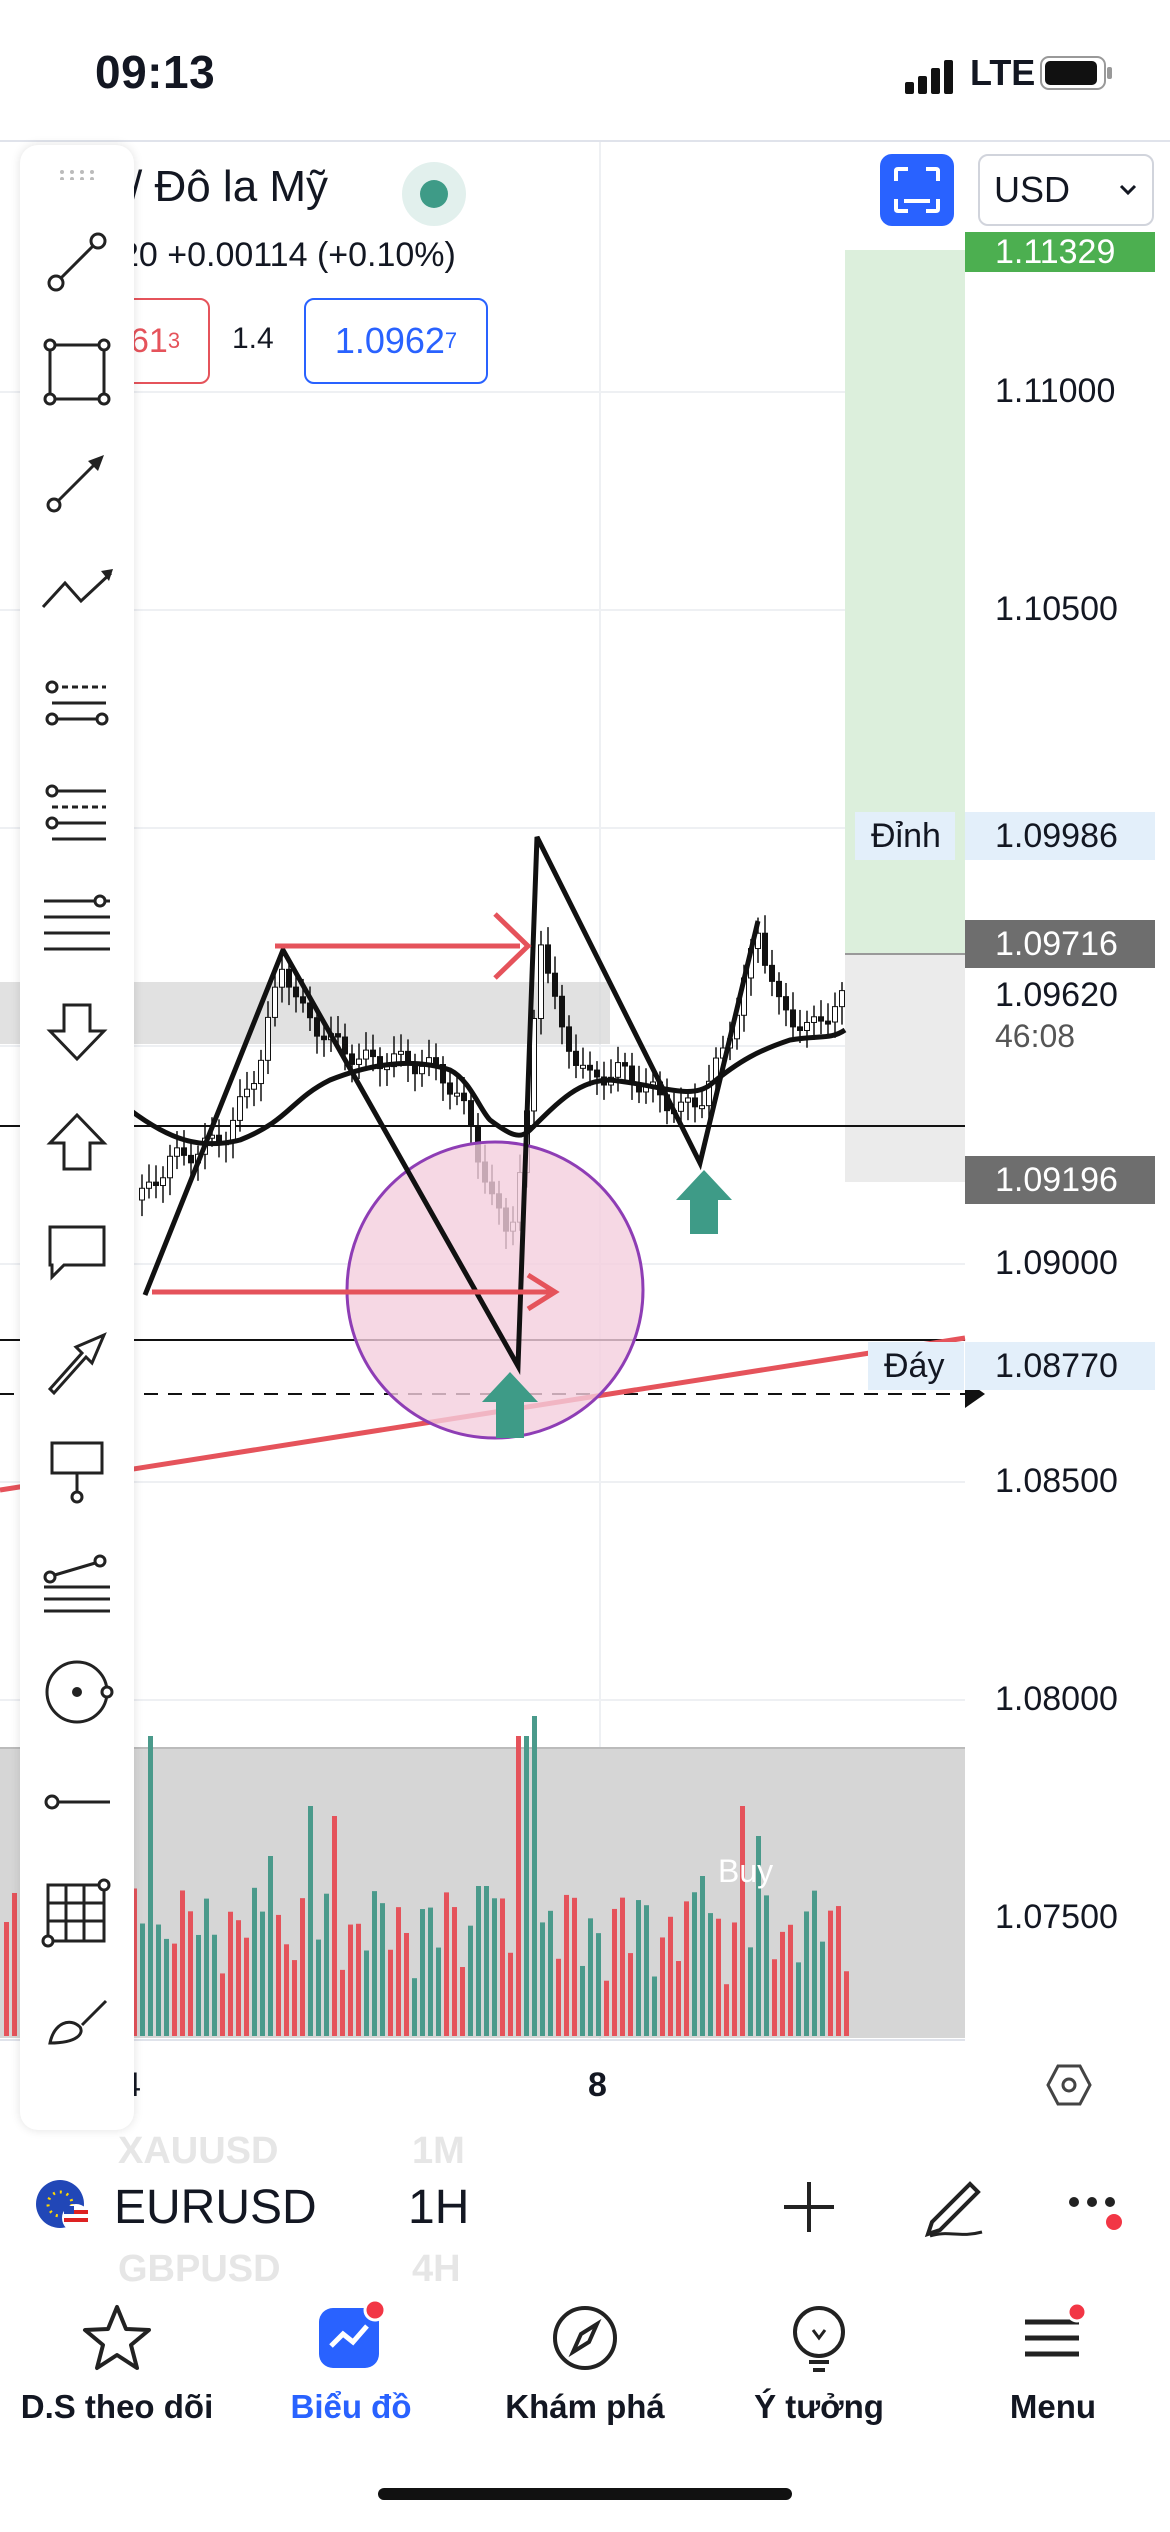 The height and width of the screenshot is (2532, 1170). Describe the element at coordinates (77, 1582) in the screenshot. I see `regression-tool` at that location.